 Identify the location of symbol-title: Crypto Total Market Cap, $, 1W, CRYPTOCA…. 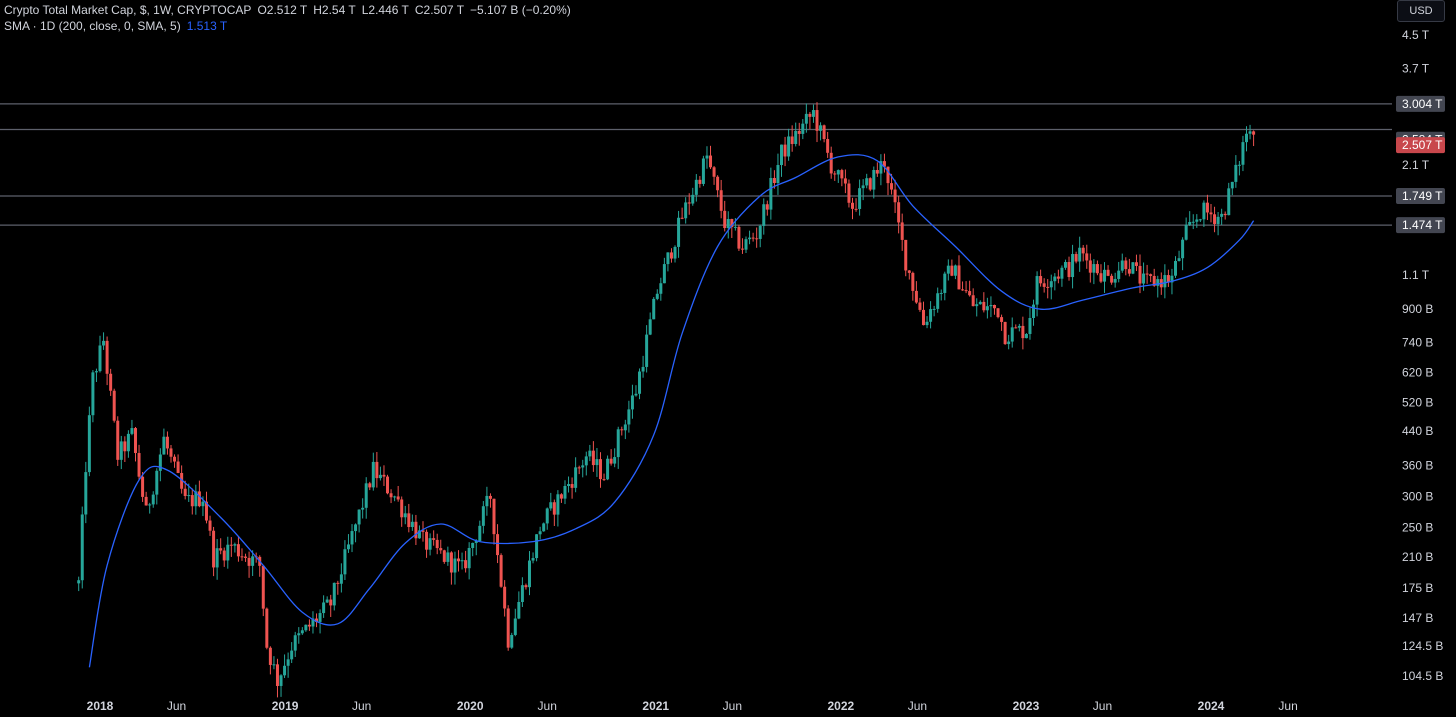
(128, 10).